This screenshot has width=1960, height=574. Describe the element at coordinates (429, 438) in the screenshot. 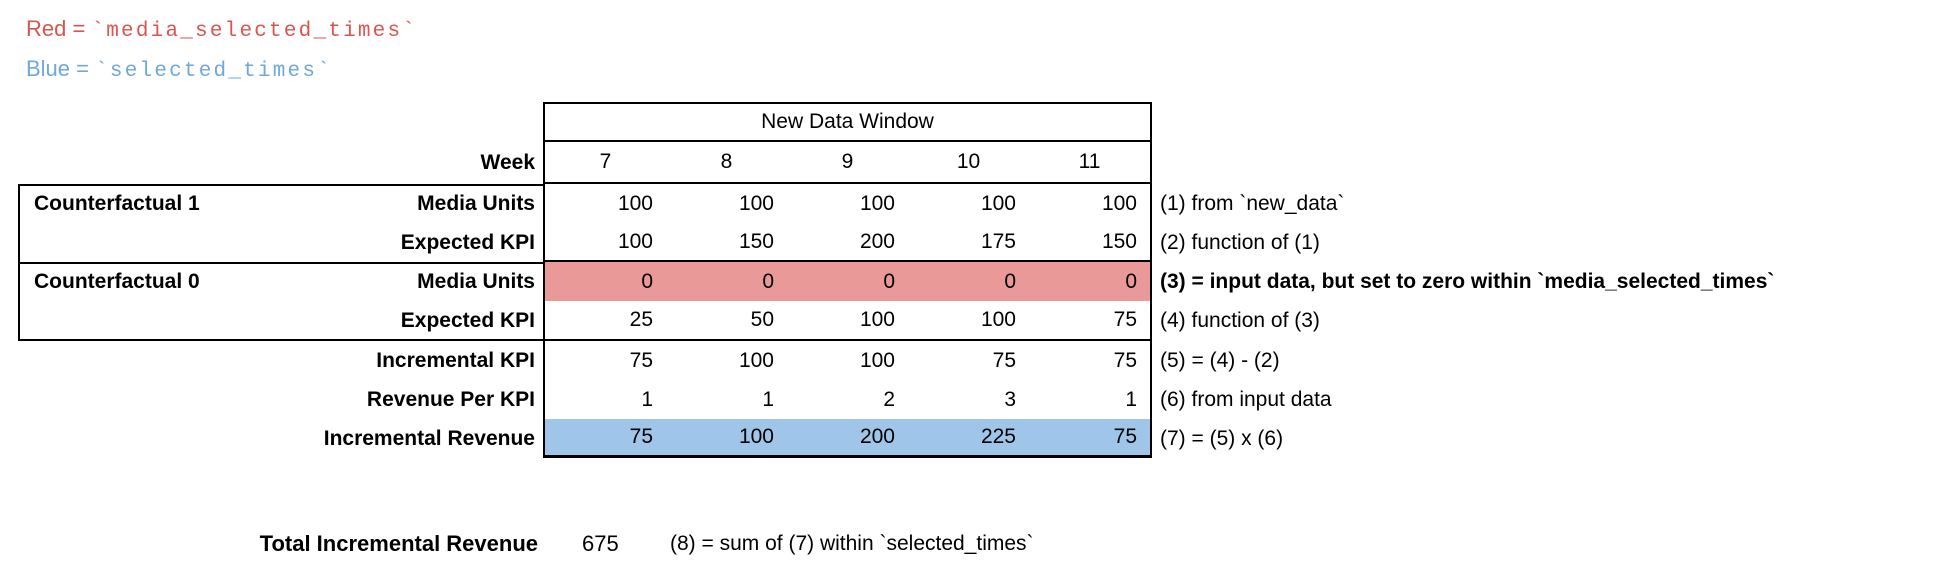

I see `row-label-incremental-revenue: Incremental Revenue` at that location.